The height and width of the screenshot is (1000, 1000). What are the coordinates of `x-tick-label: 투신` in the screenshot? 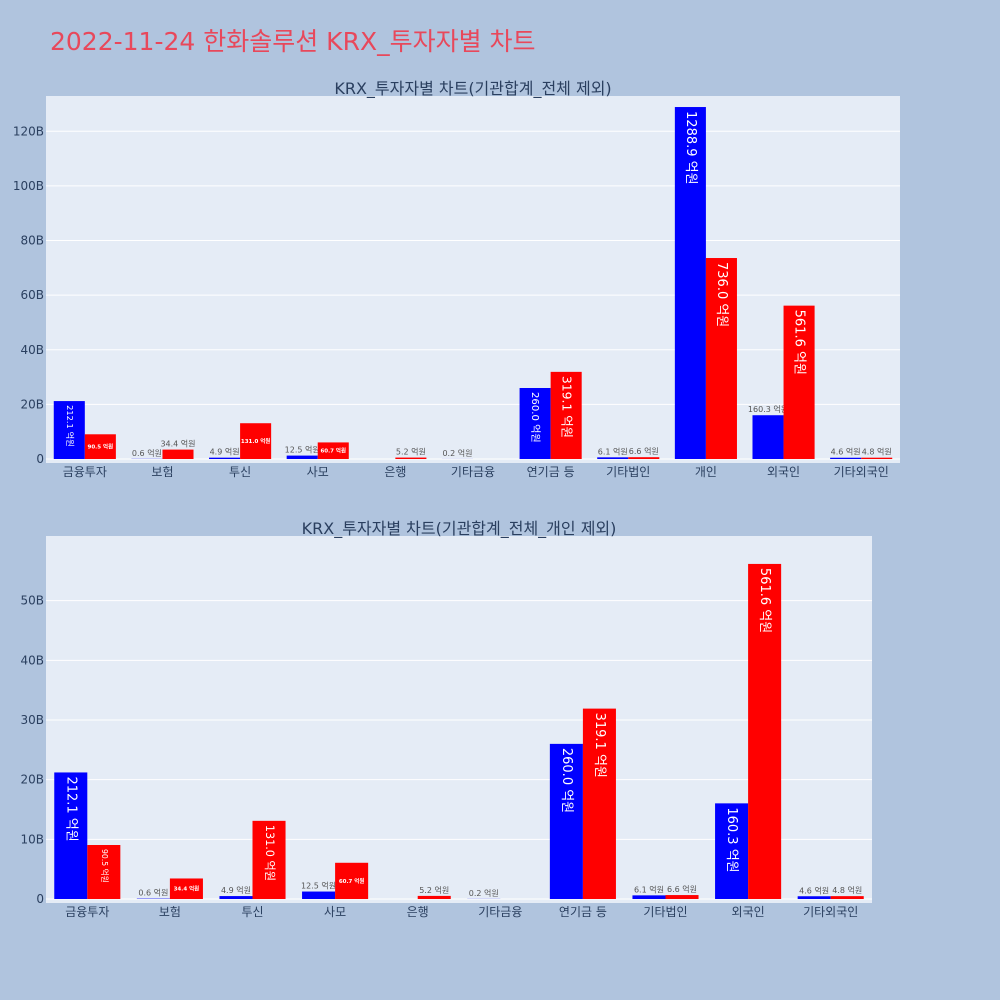 It's located at (252, 912).